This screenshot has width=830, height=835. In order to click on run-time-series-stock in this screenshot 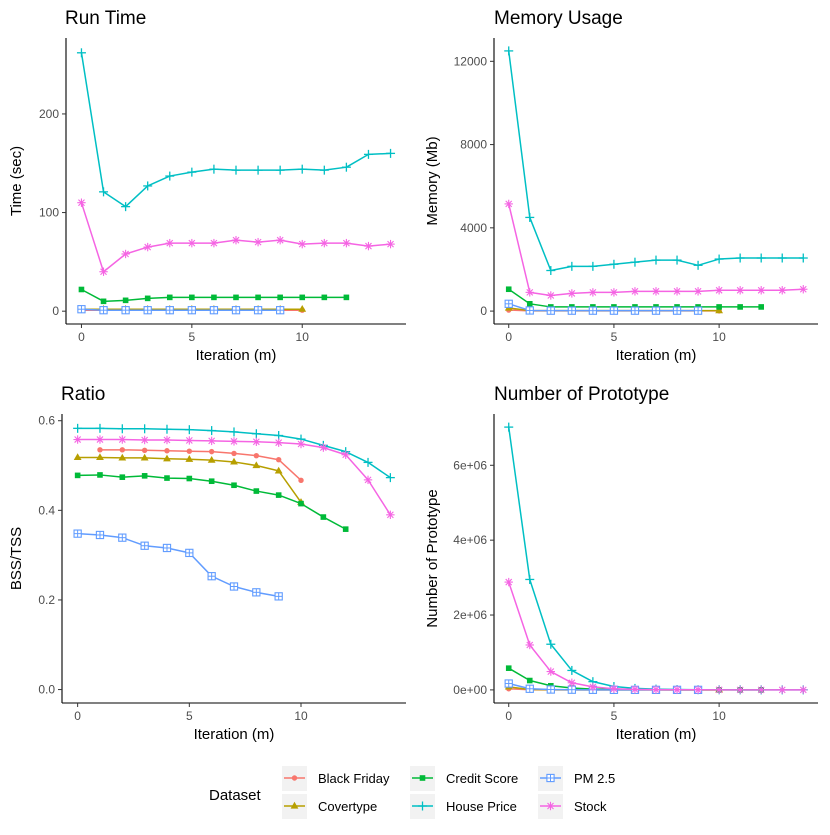, I will do `click(236, 237)`.